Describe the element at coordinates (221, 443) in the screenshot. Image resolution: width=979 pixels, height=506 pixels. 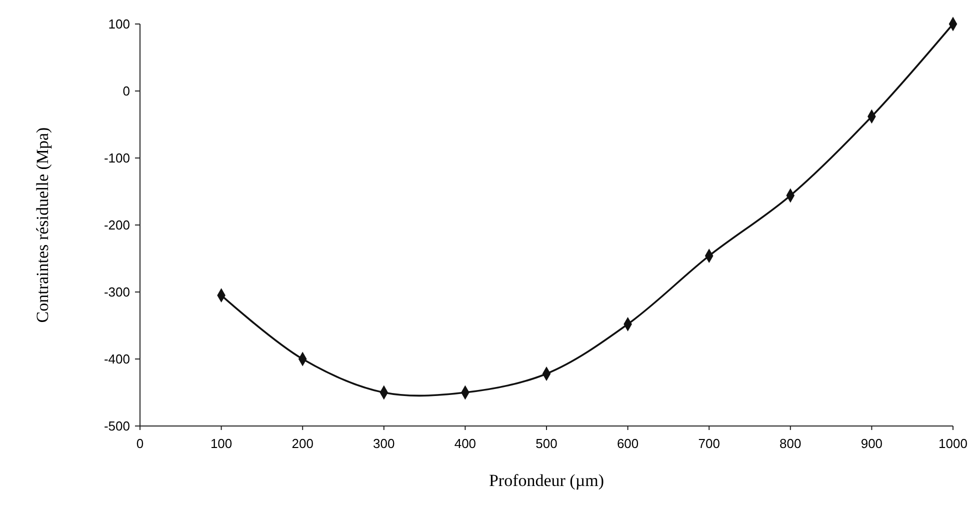
I see `x-tick-label: 100` at that location.